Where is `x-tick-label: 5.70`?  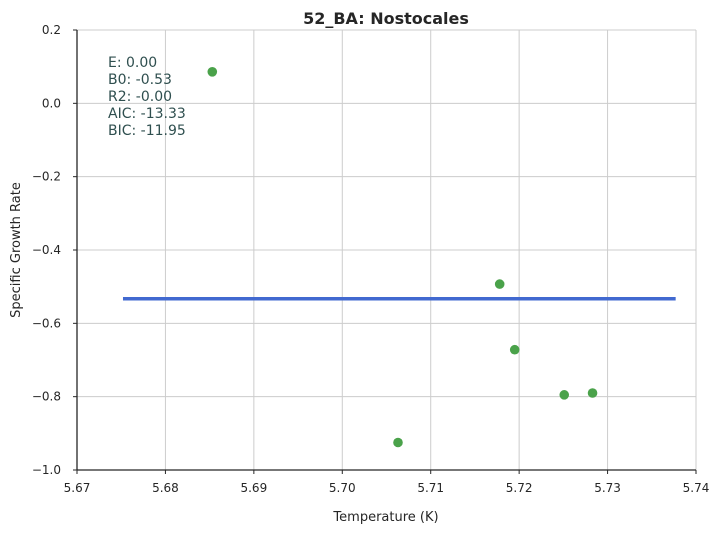
x-tick-label: 5.70 is located at coordinates (342, 488).